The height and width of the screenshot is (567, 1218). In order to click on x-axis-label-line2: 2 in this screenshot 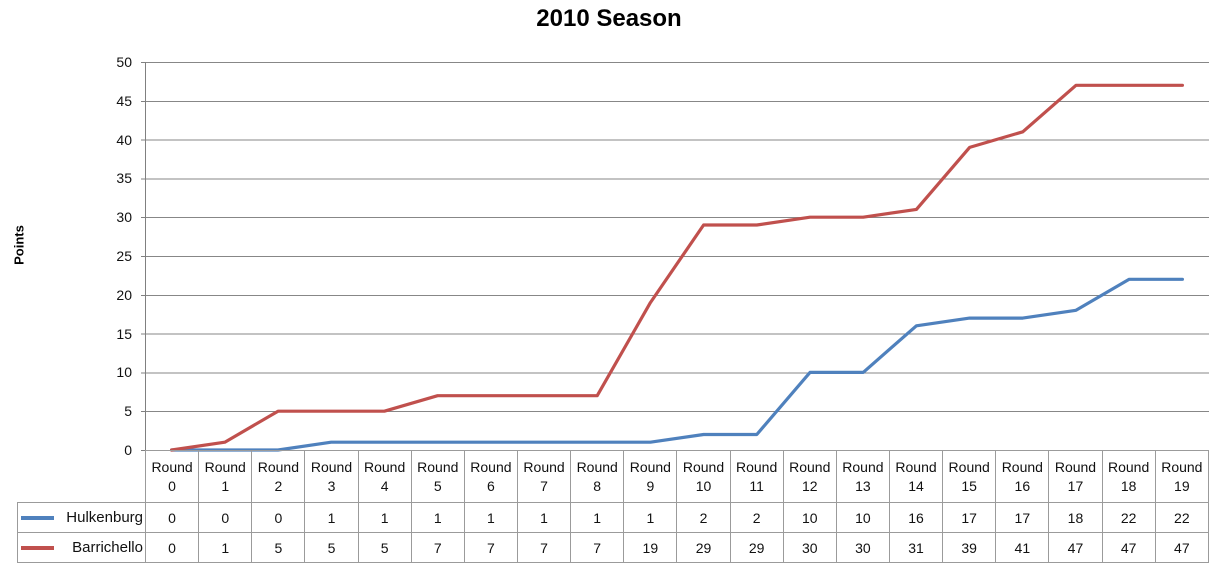, I will do `click(278, 485)`.